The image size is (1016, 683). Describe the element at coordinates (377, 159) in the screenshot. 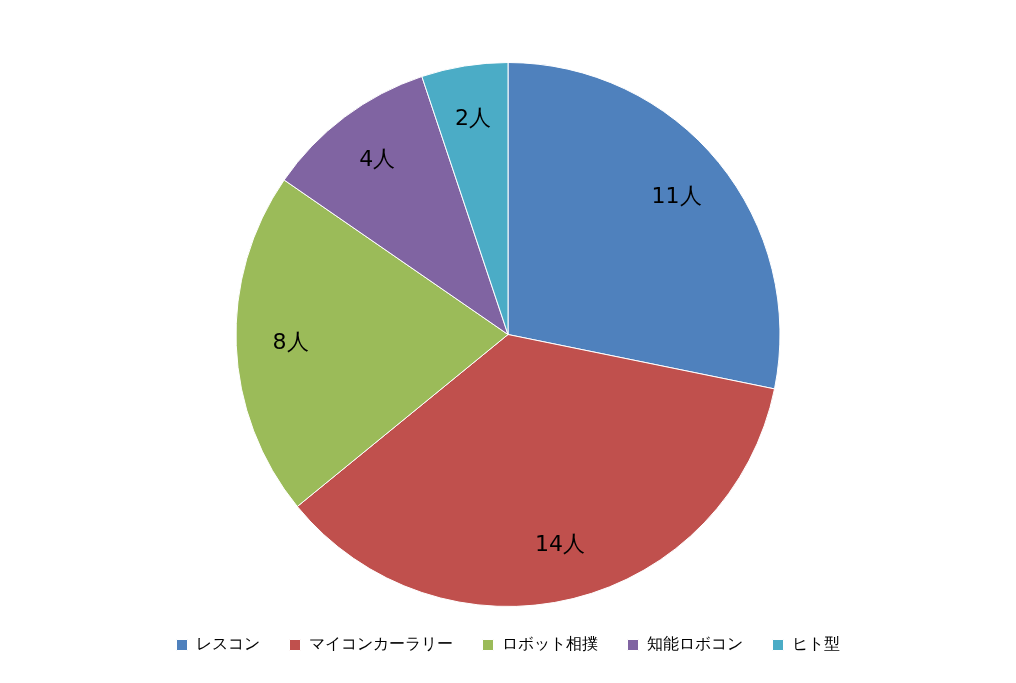

I see `data-label: 4人` at that location.